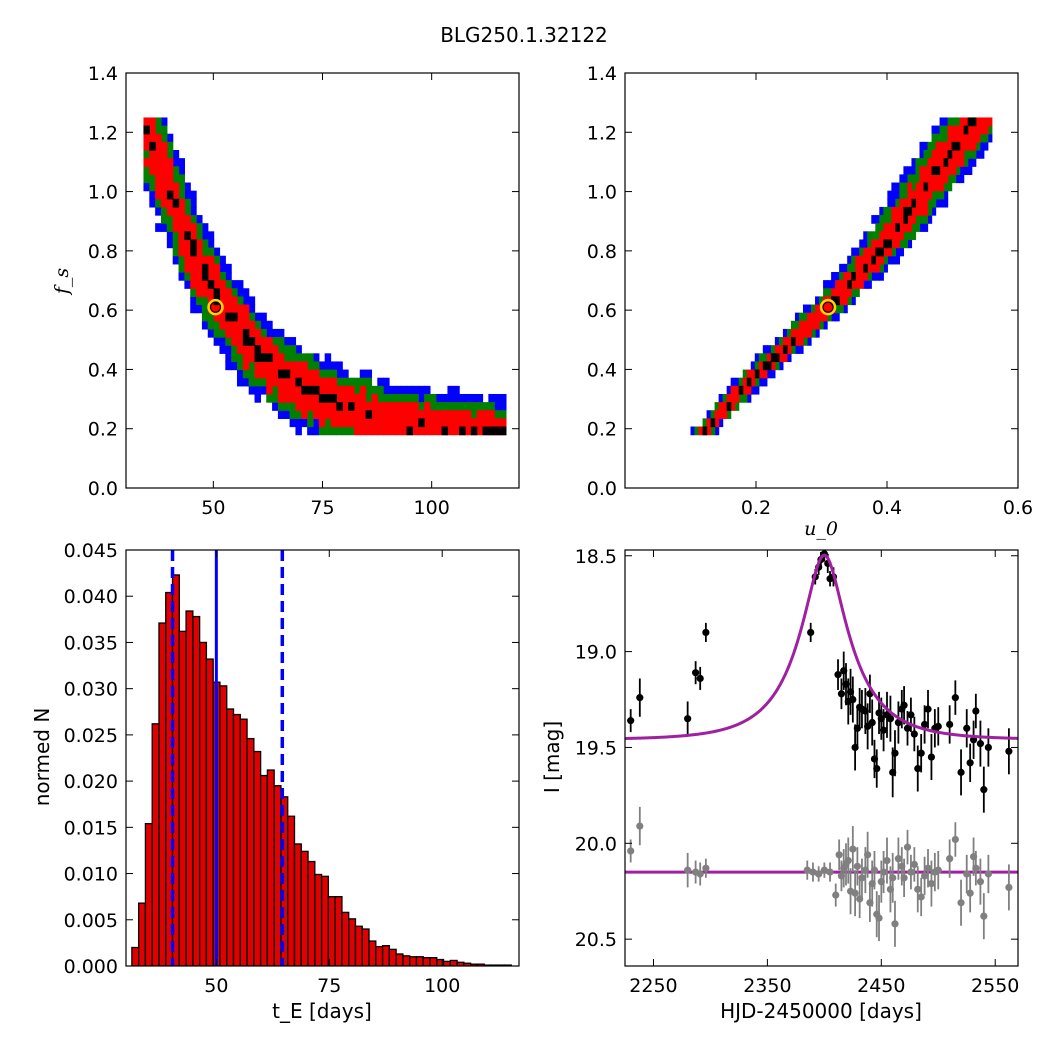 The width and height of the screenshot is (1050, 1050). What do you see at coordinates (821, 748) in the screenshot?
I see `plot-area` at bounding box center [821, 748].